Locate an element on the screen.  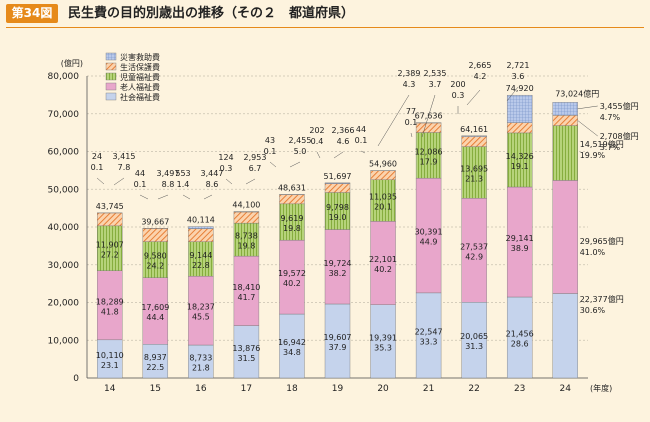
value-label: 12,086 is located at coordinates (429, 151).